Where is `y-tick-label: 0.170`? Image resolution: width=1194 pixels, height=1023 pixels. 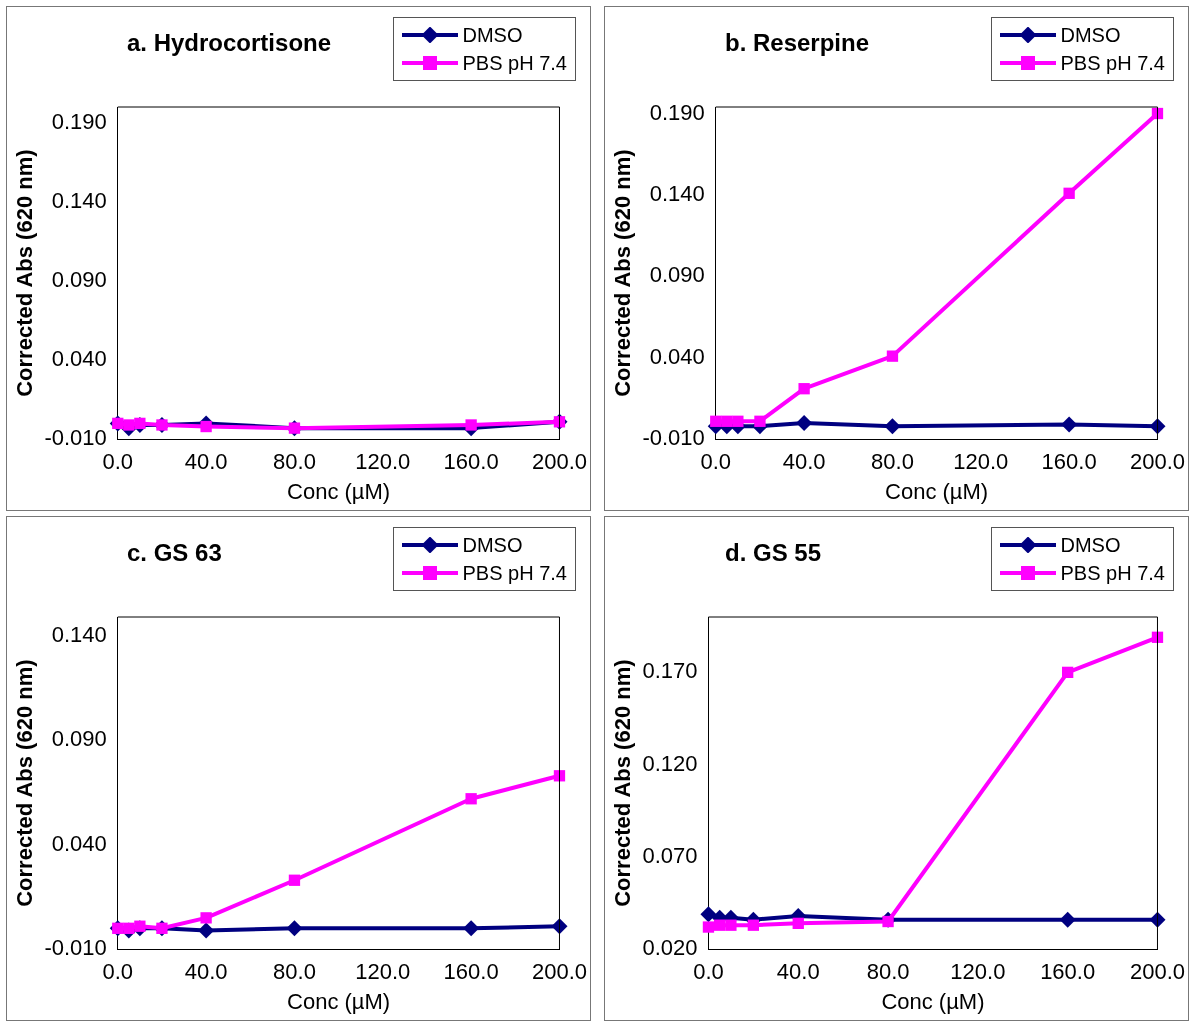
y-tick-label: 0.170 is located at coordinates (670, 671).